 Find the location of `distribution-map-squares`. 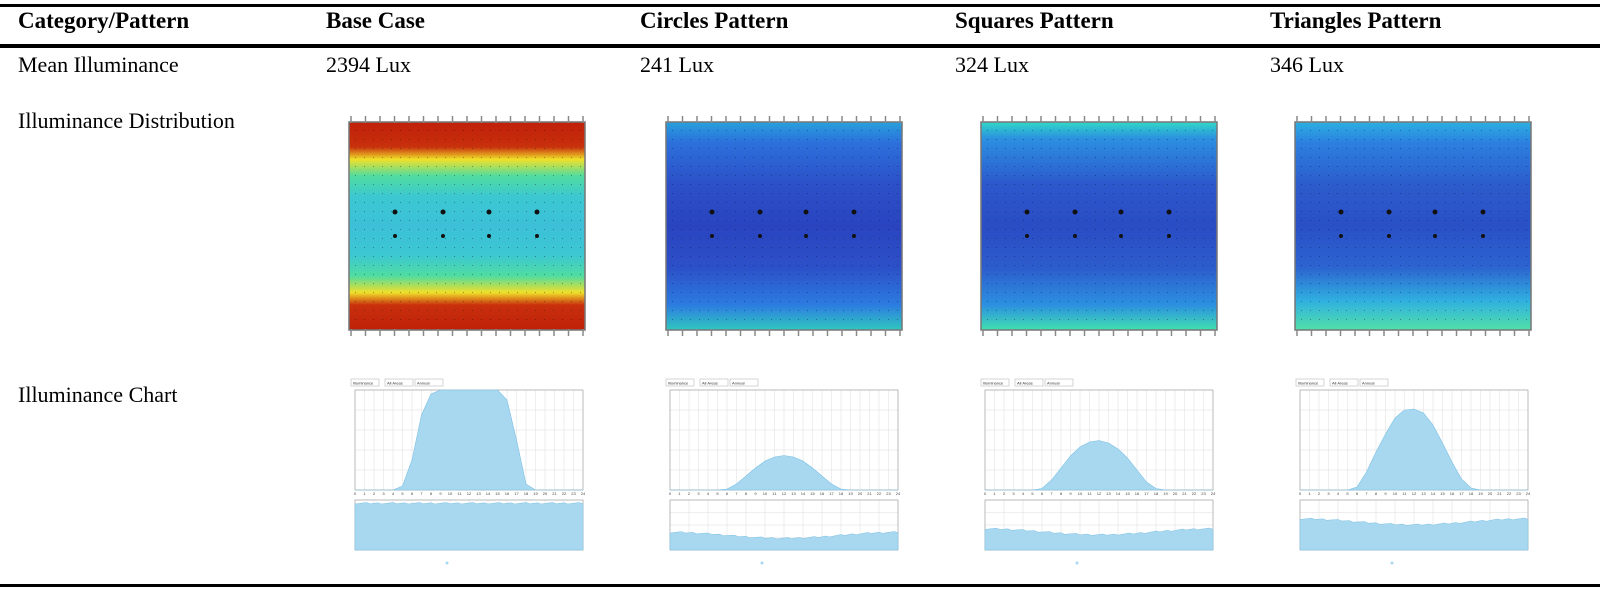

distribution-map-squares is located at coordinates (1099, 226).